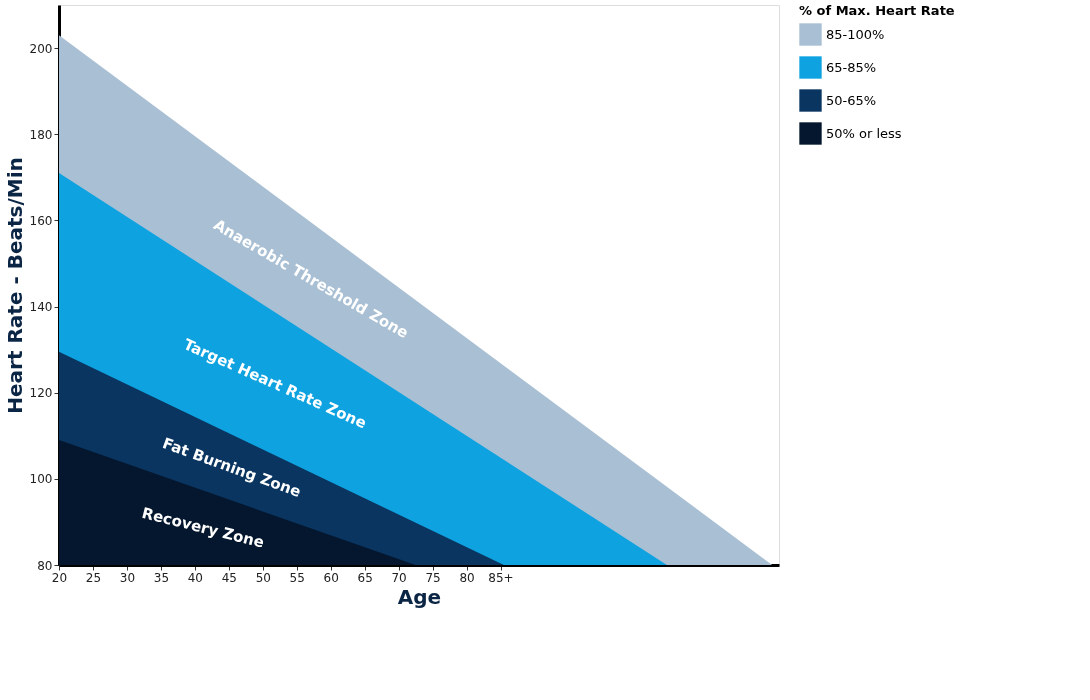  Describe the element at coordinates (41, 220) in the screenshot. I see `y-tick-label: 160` at that location.